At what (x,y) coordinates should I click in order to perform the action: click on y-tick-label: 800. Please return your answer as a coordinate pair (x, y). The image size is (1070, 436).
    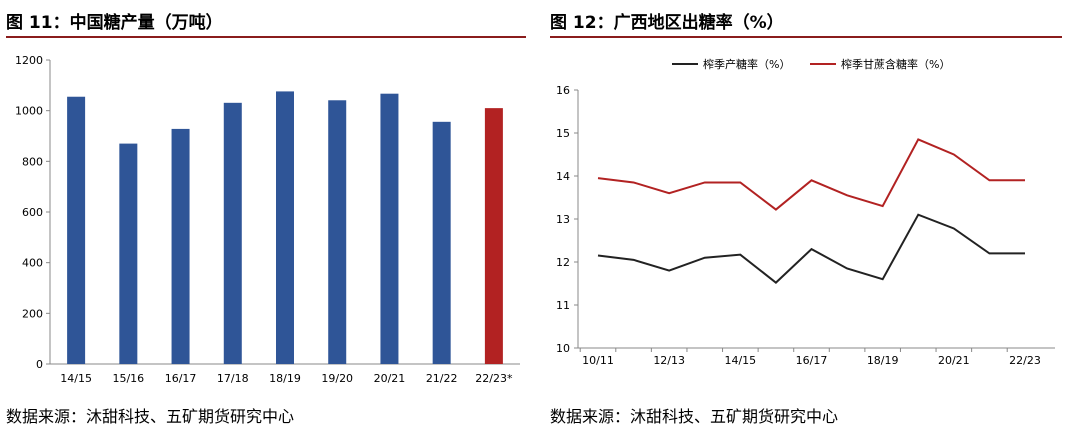
    Looking at the image, I should click on (32, 161).